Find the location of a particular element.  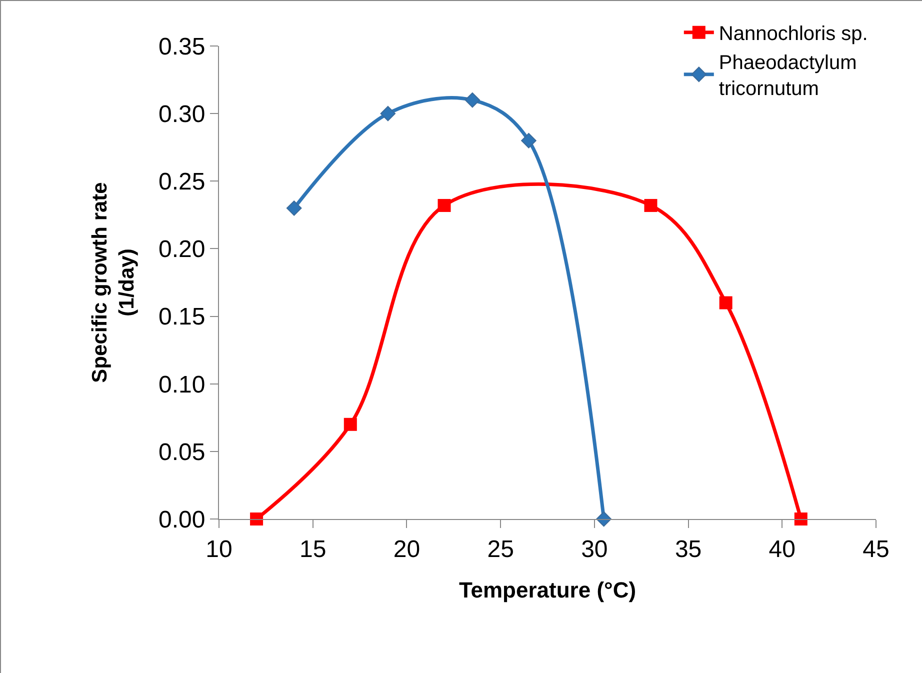

y-tick-label: 0.10 is located at coordinates (182, 384).